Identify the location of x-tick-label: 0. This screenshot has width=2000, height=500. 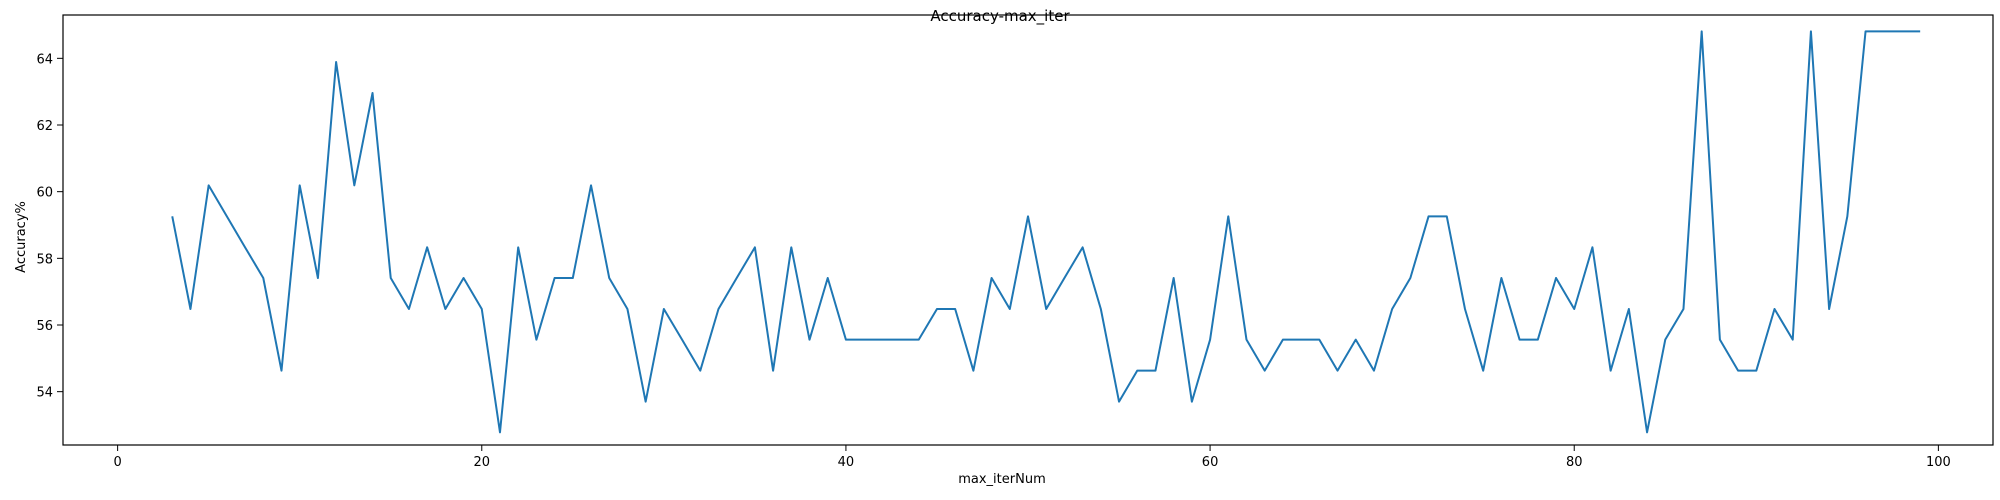
(117, 462).